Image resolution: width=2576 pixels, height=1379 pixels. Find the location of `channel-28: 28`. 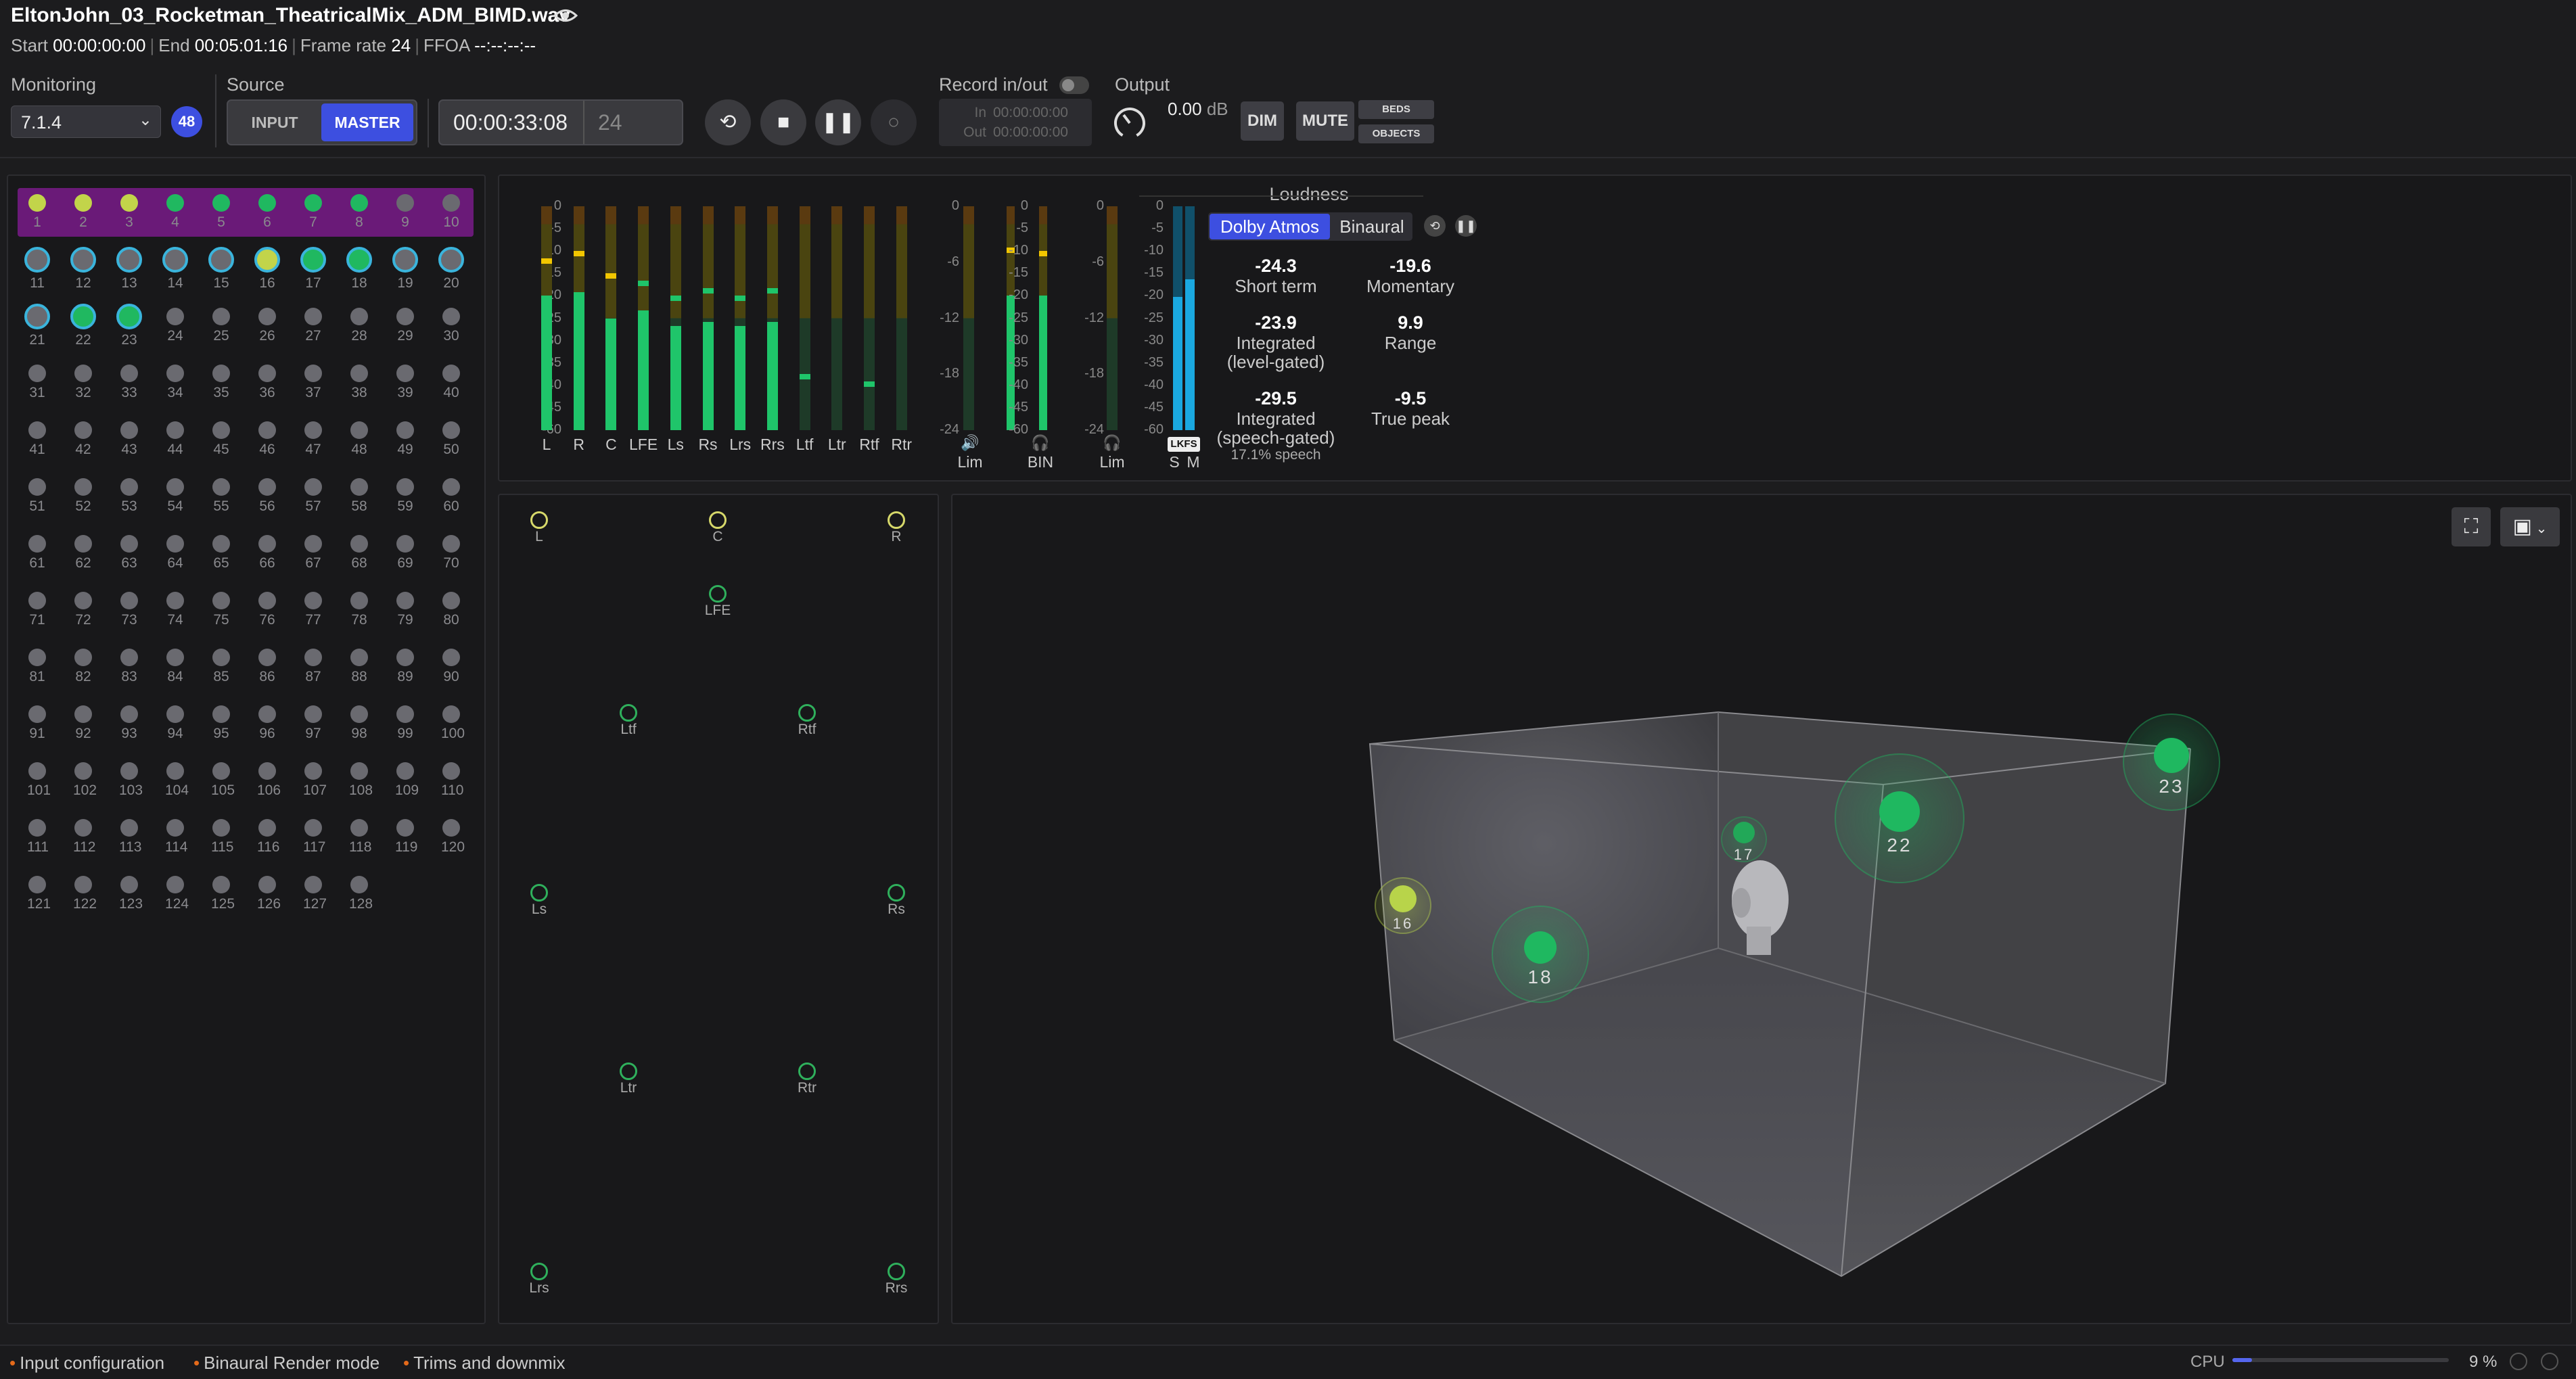

channel-28: 28 is located at coordinates (359, 326).